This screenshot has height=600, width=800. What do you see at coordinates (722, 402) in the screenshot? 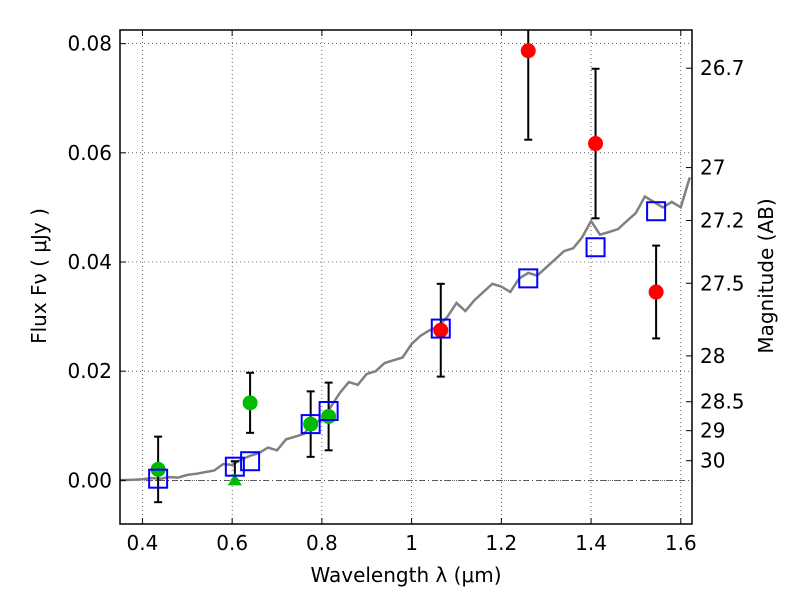
I see `right-tick-label: 28.5` at bounding box center [722, 402].